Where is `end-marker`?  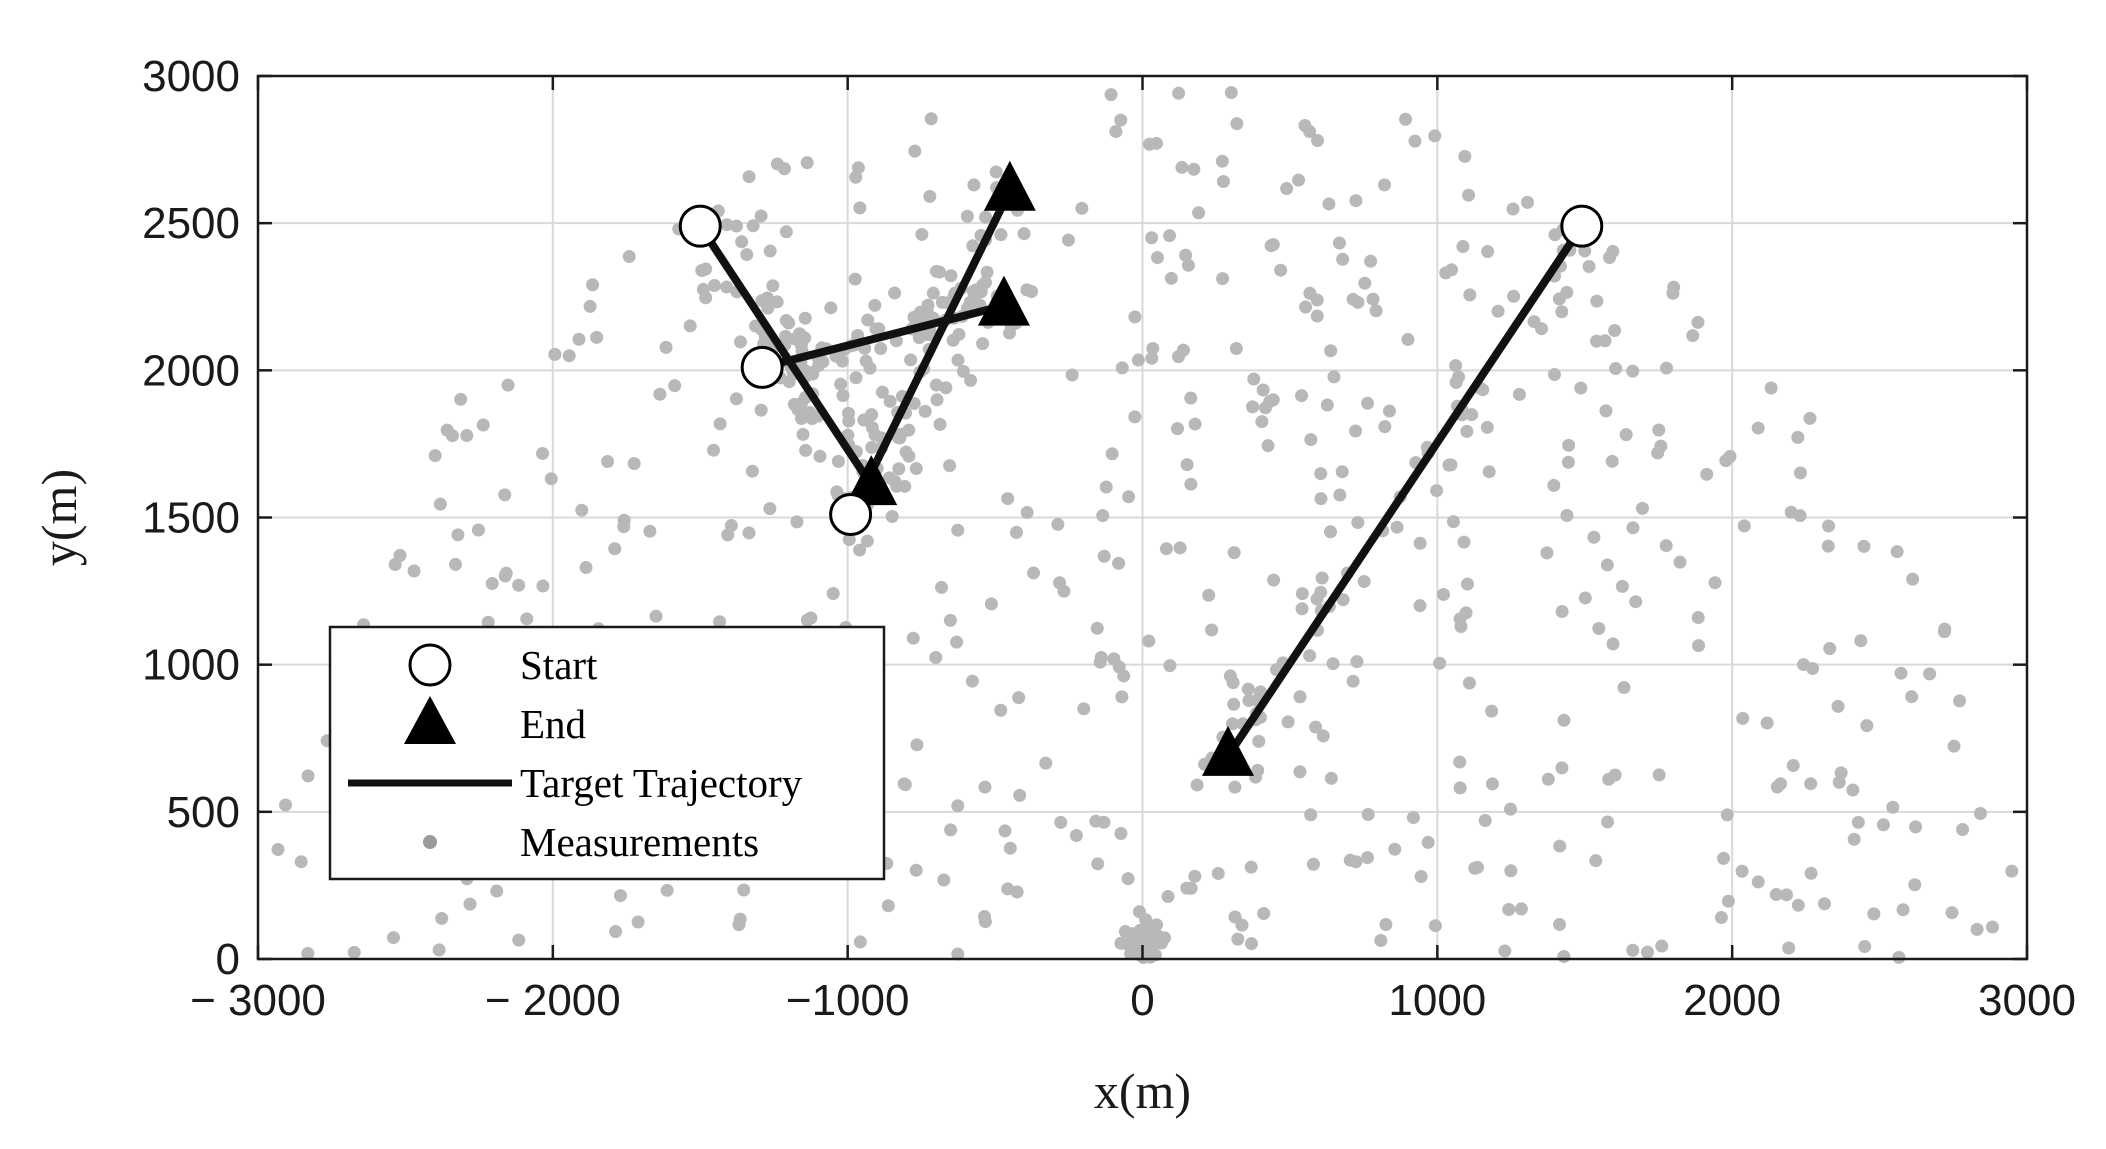
end-marker is located at coordinates (1228, 750).